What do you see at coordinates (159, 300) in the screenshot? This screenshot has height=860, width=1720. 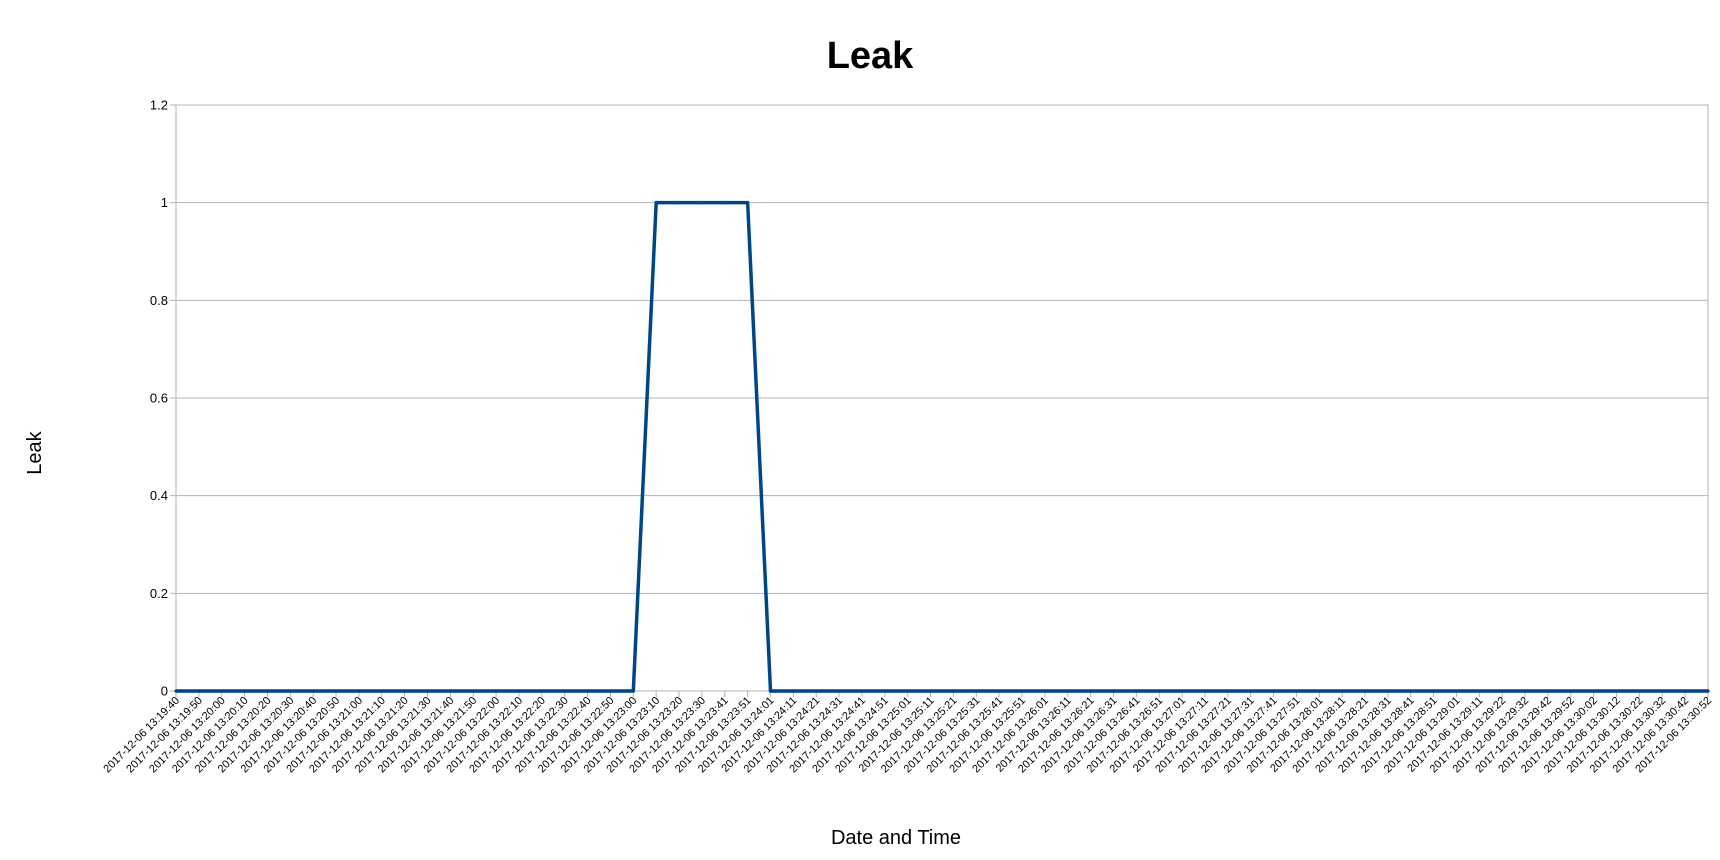 I see `y-tick-label: 0.8` at bounding box center [159, 300].